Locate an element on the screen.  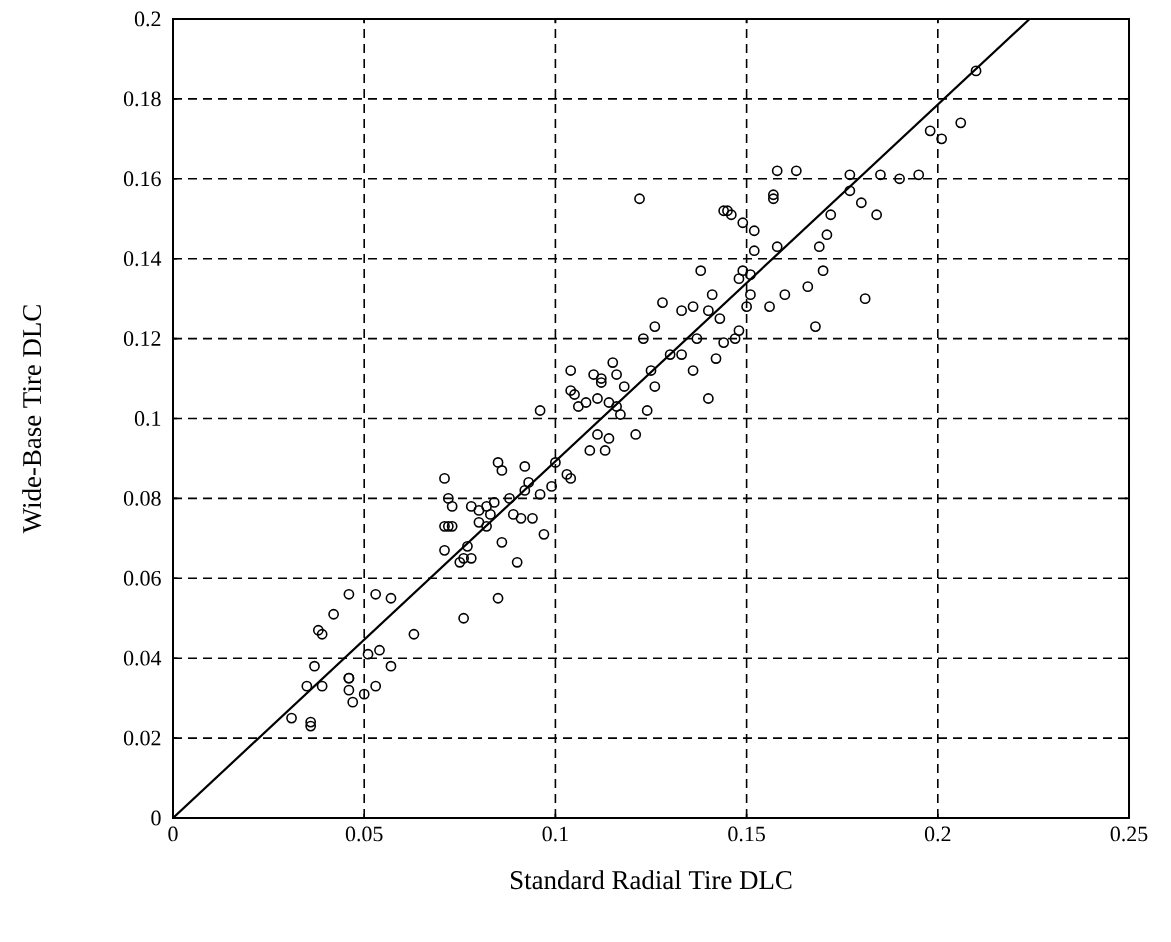
y-tick-label: 0.18 is located at coordinates (142, 99).